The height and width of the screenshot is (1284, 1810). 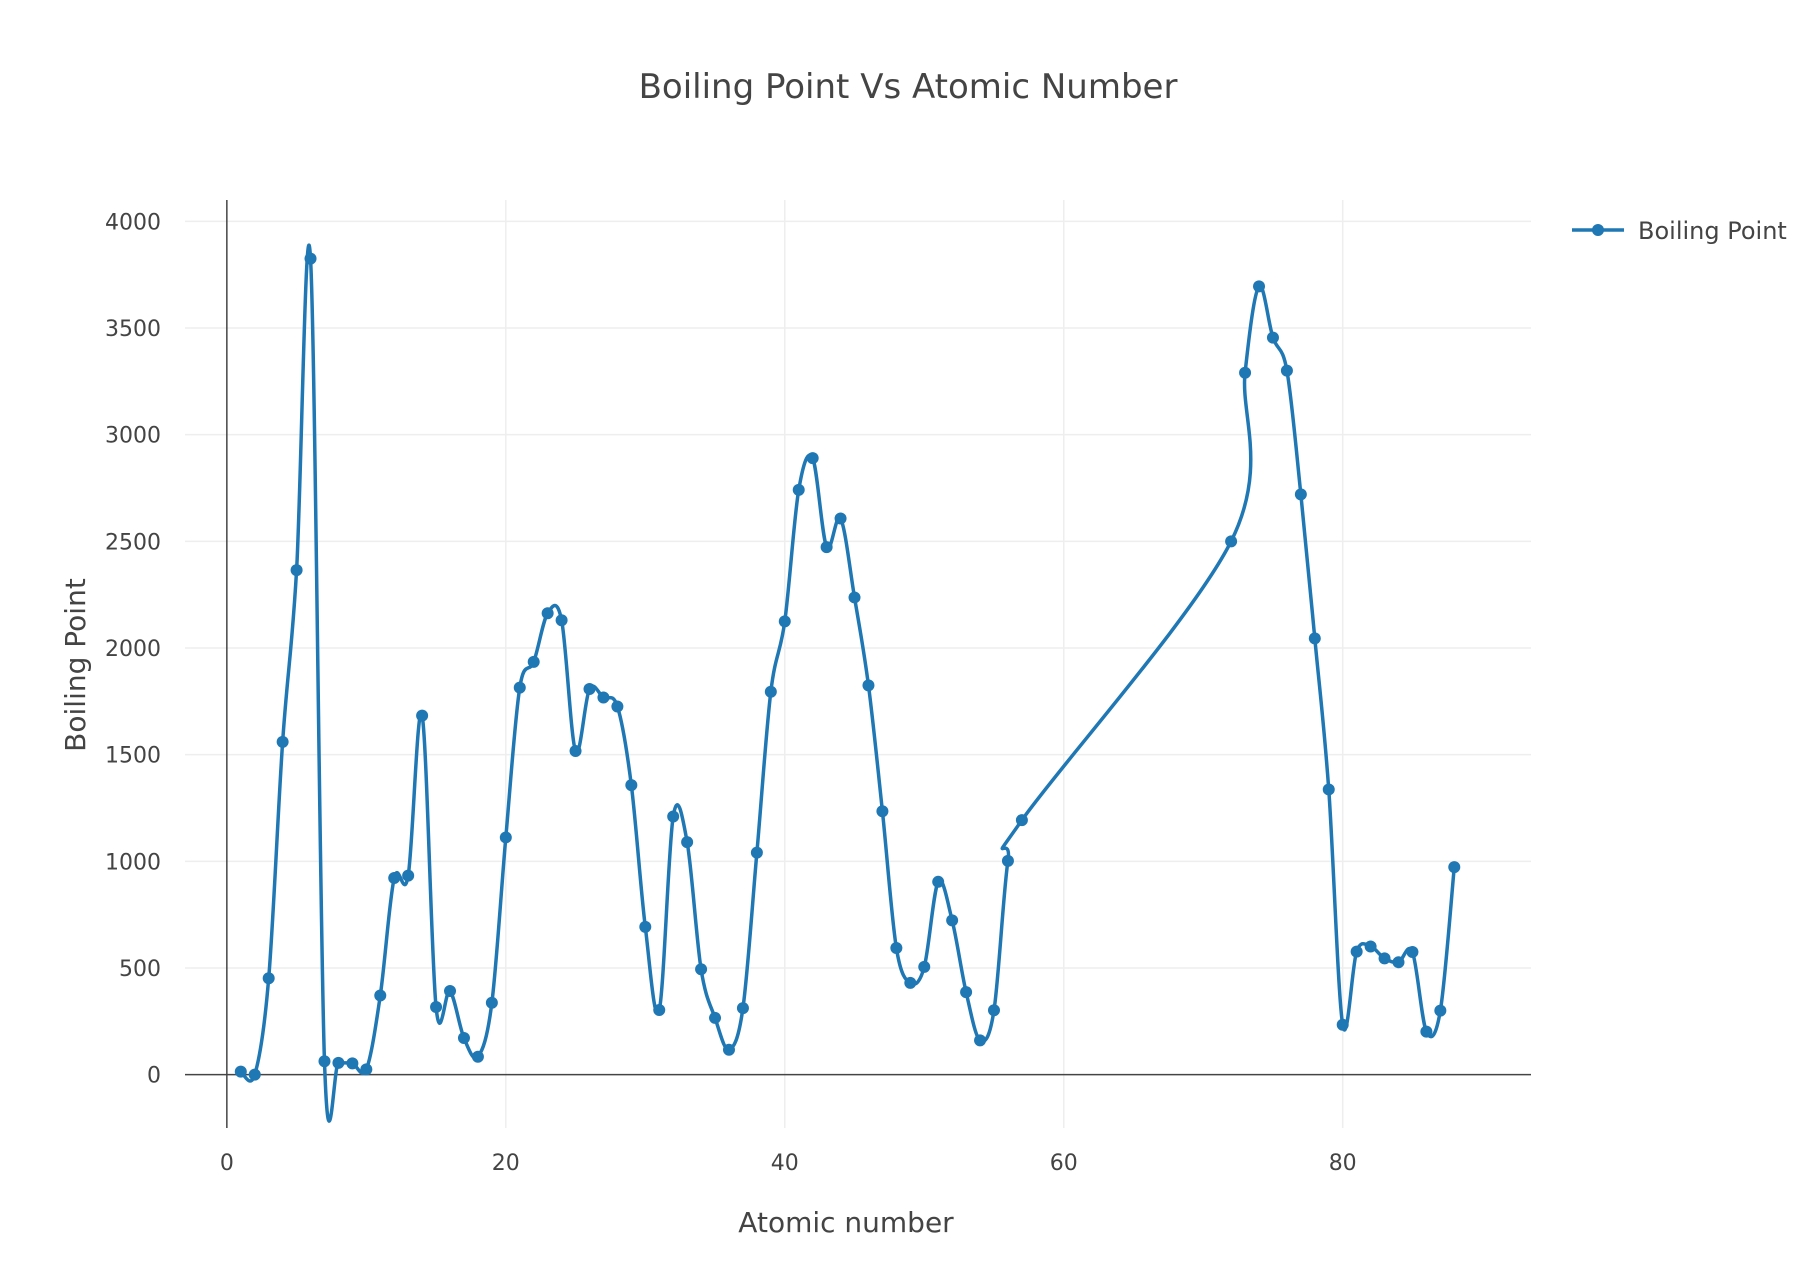 What do you see at coordinates (227, 1163) in the screenshot?
I see `x-tick-label-0: 0` at bounding box center [227, 1163].